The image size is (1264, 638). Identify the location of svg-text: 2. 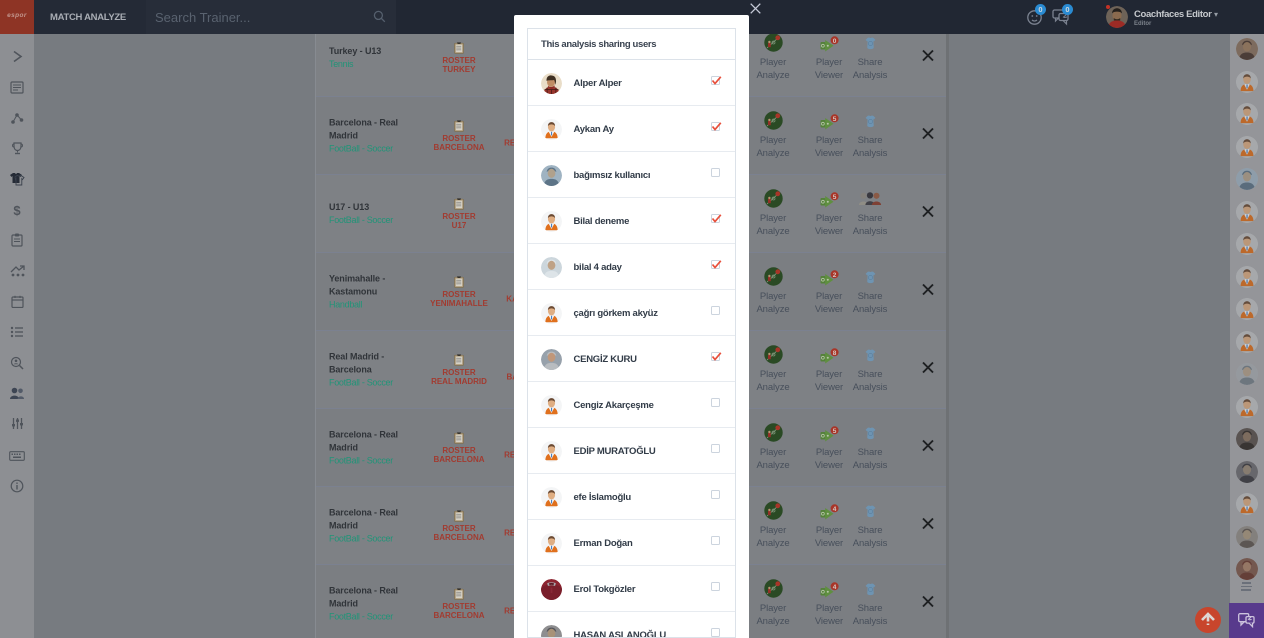
(834, 275).